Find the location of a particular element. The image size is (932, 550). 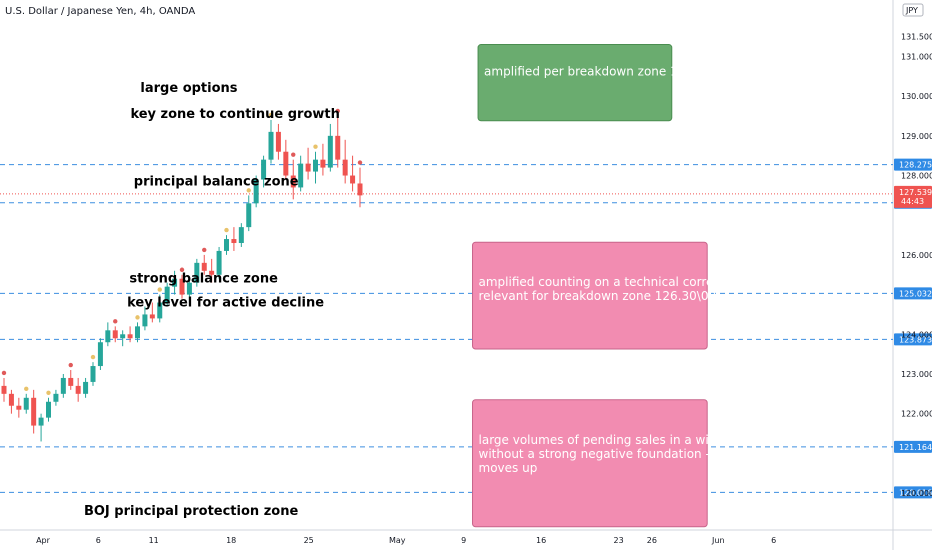

y-tick-label: 122.000 is located at coordinates (916, 414).